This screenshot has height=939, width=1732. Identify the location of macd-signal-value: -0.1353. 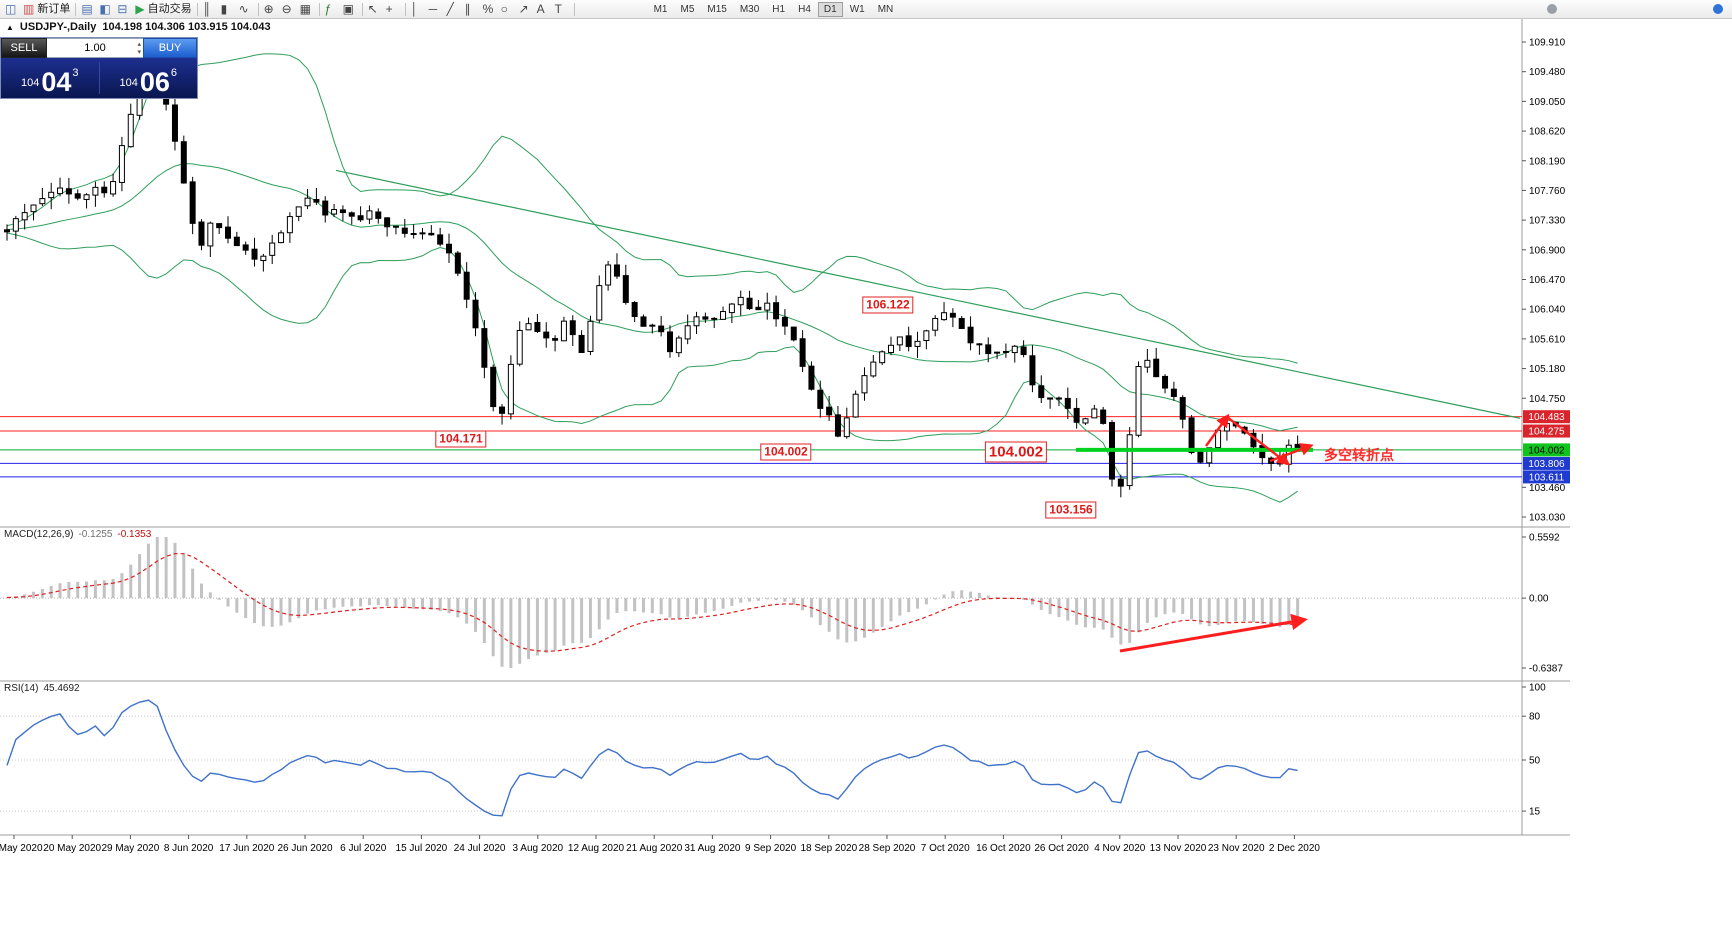
(134, 534).